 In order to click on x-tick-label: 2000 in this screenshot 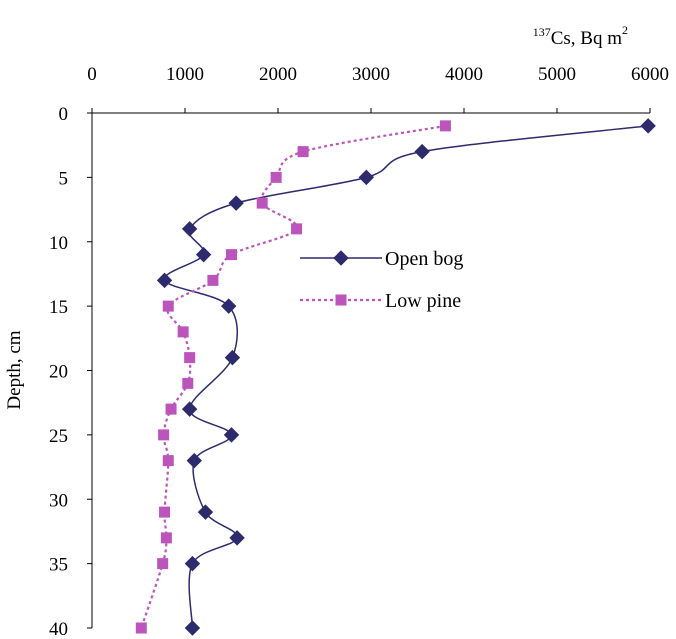, I will do `click(278, 74)`.